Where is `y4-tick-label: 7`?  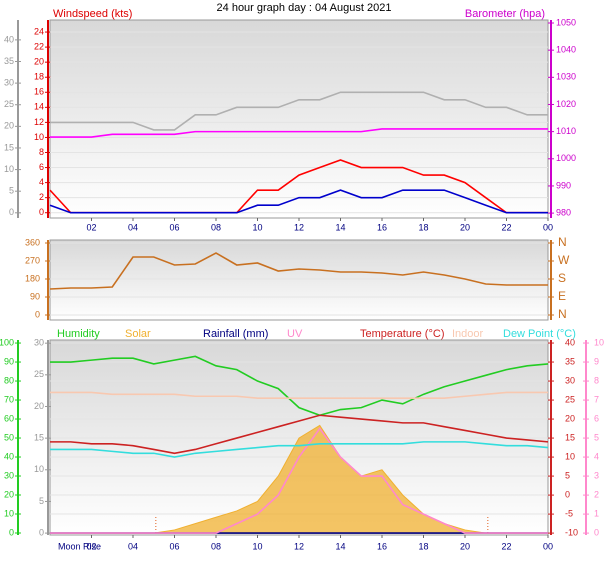 y4-tick-label: 7 is located at coordinates (596, 399).